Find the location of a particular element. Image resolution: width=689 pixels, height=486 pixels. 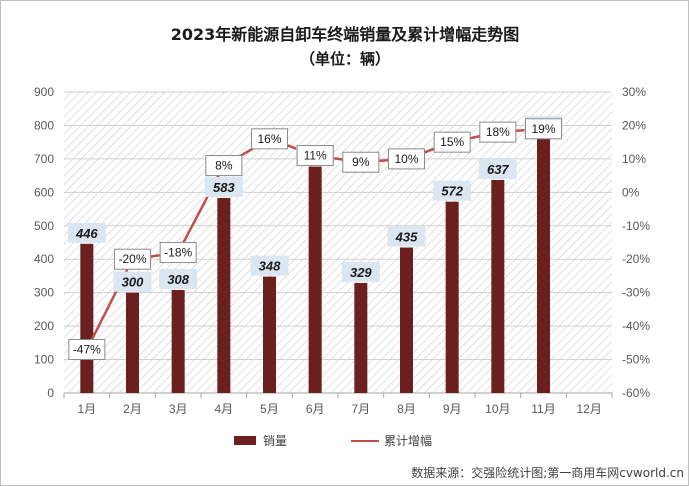

y-right-tick-label: 0% is located at coordinates (631, 192).